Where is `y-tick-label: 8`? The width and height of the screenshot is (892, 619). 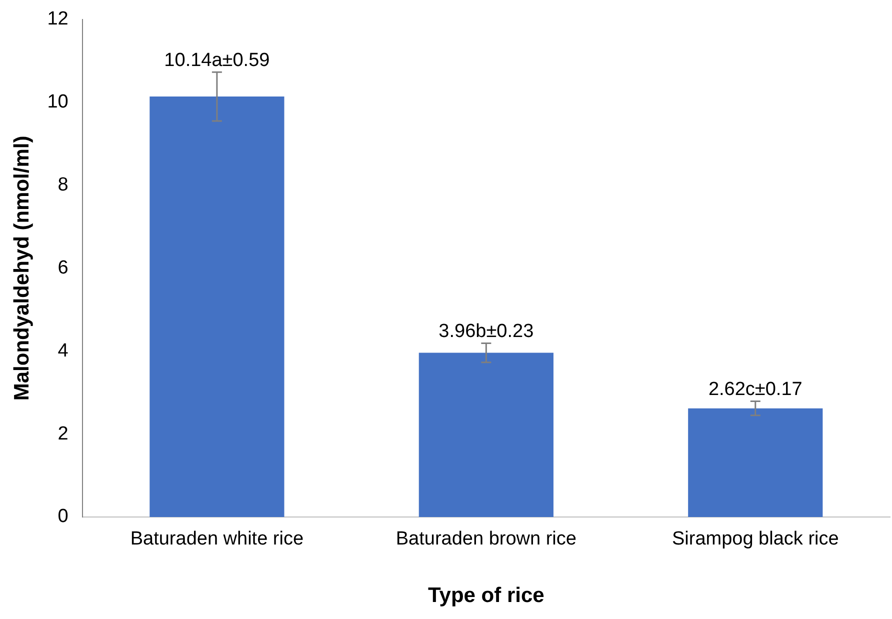 y-tick-label: 8 is located at coordinates (63, 185).